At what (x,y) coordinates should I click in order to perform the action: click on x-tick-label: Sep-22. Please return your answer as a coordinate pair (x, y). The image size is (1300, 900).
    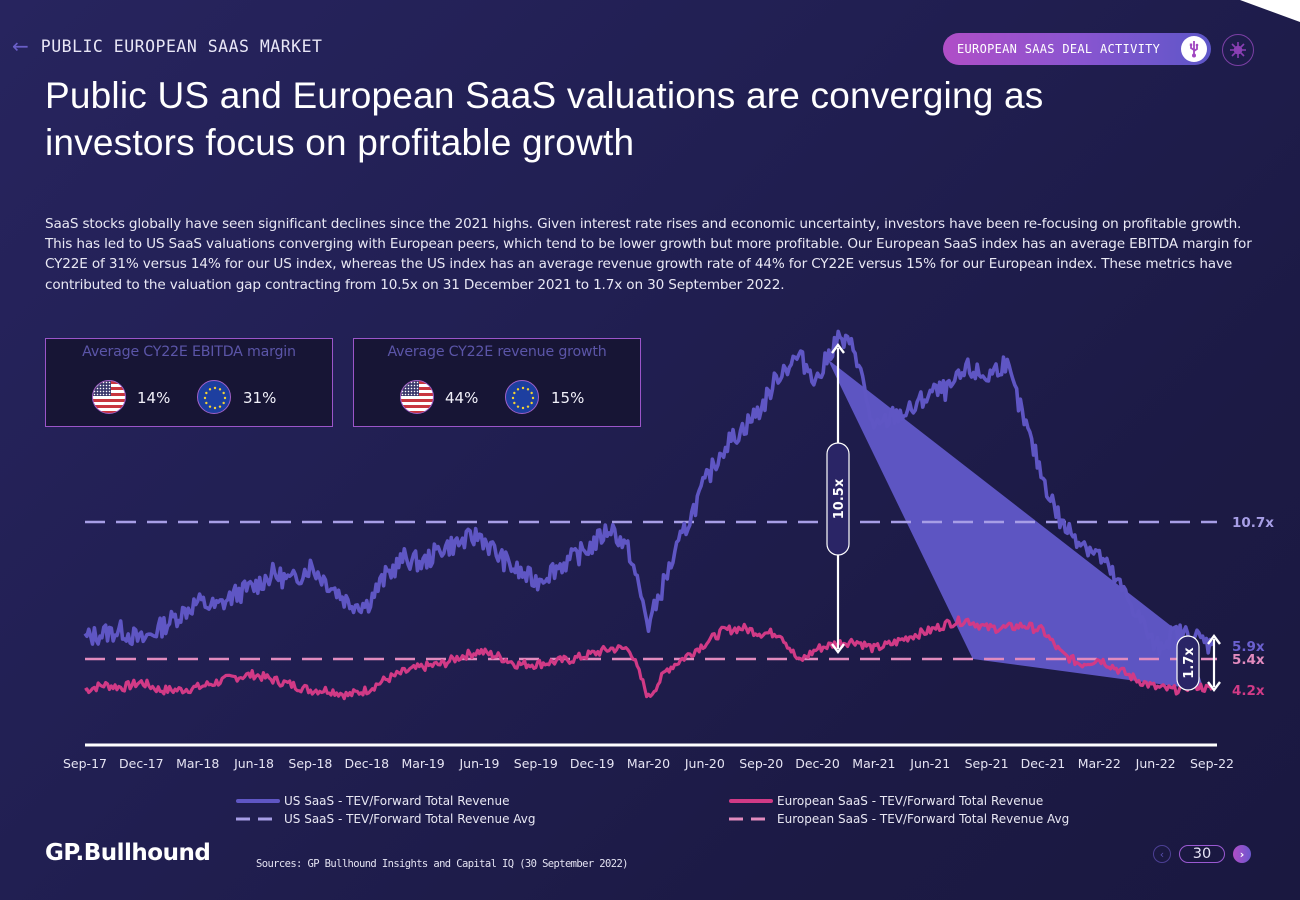
    Looking at the image, I should click on (1212, 763).